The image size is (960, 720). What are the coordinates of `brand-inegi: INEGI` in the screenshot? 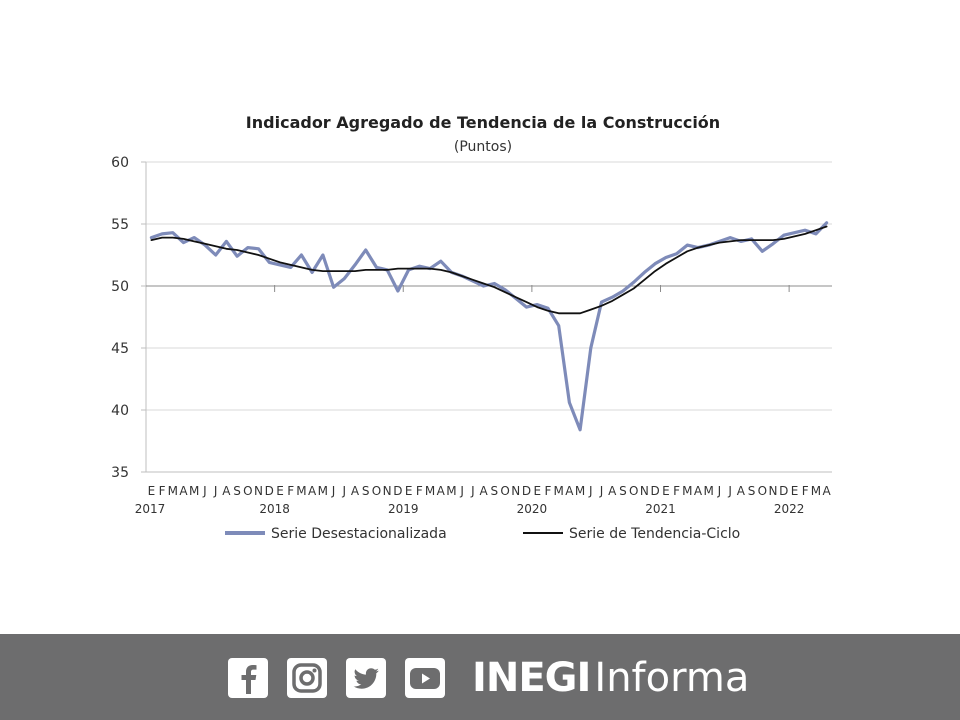 It's located at (531, 678).